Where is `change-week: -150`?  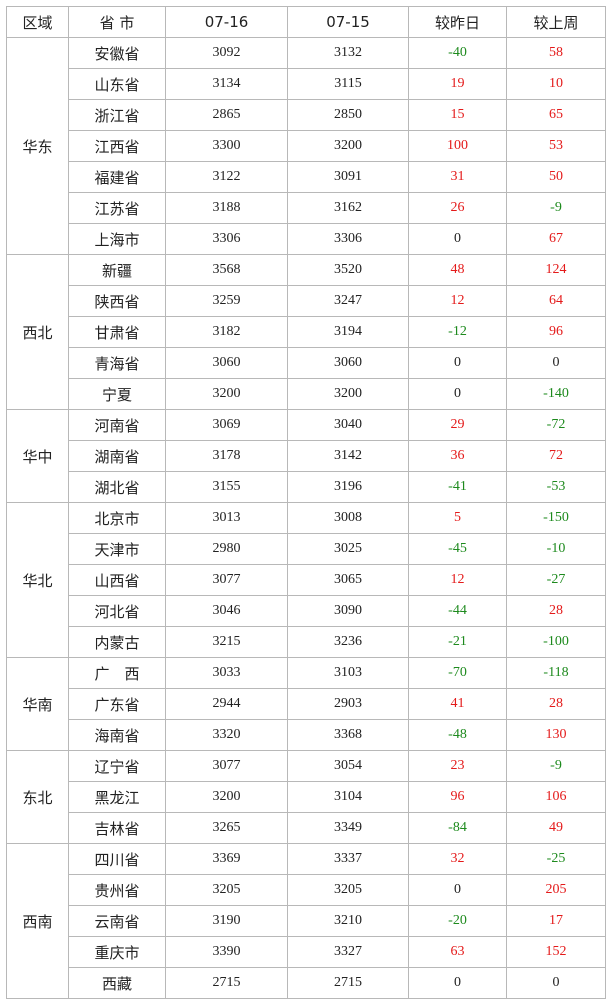
change-week: -150 is located at coordinates (556, 518).